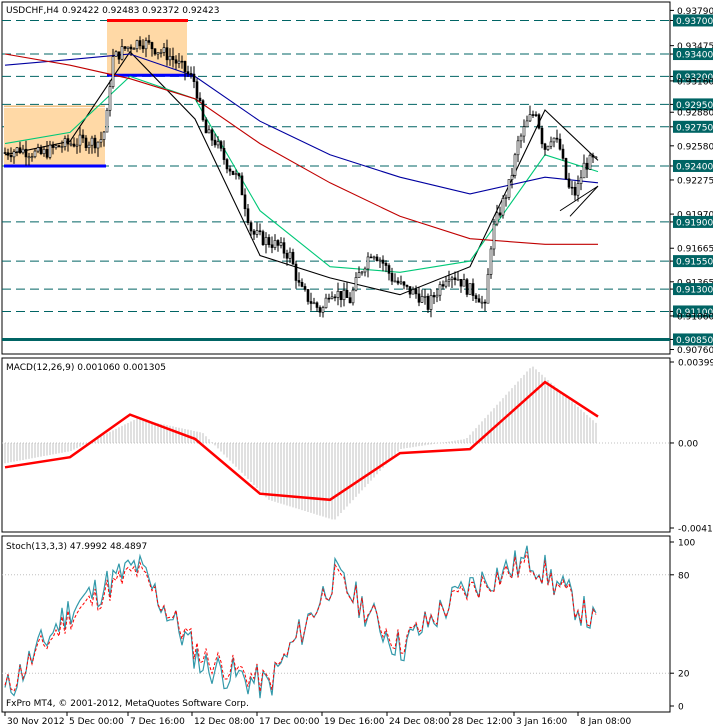  I want to click on price-tick-label: 0.93160, so click(695, 82).